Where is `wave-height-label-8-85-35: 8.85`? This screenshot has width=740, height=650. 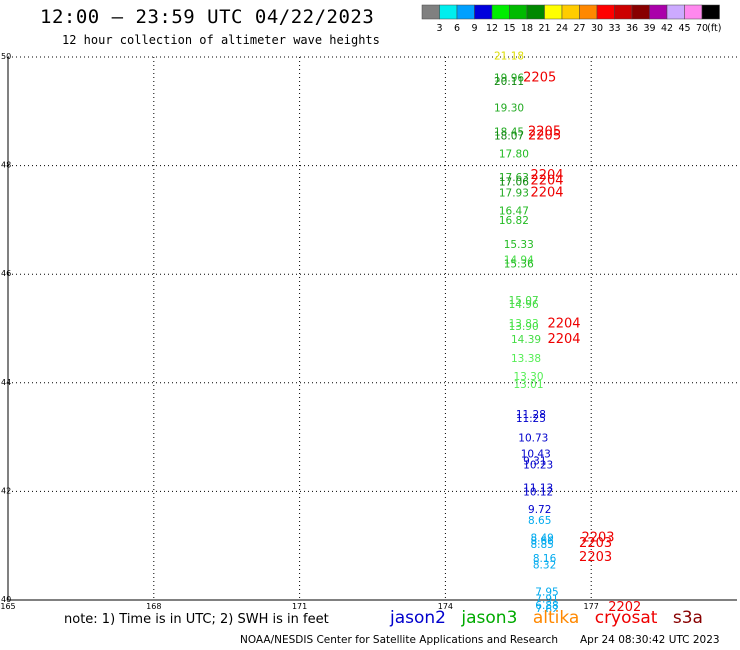 wave-height-label-8-85-35: 8.85 is located at coordinates (541, 545).